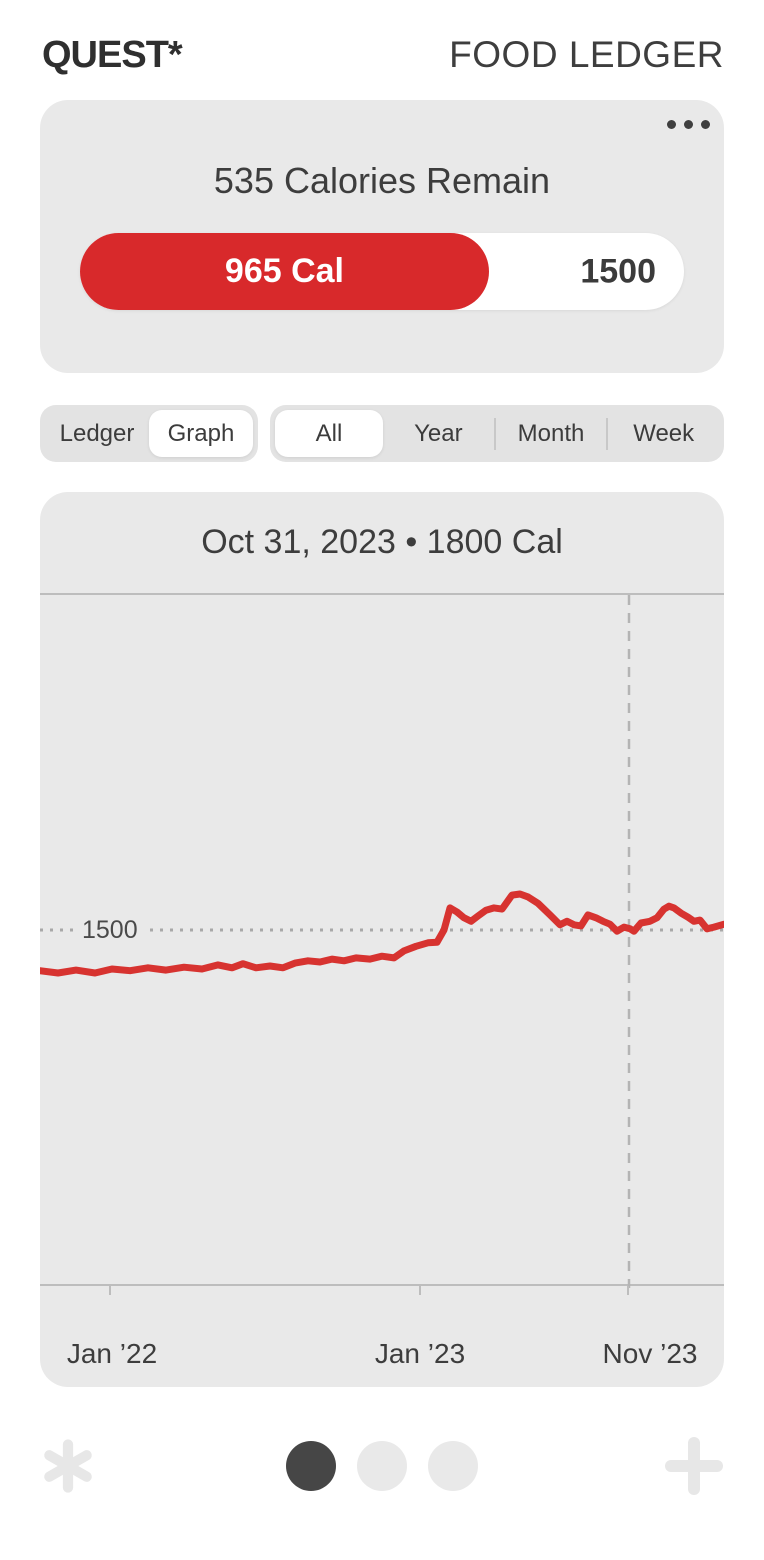 This screenshot has height=1560, width=764. What do you see at coordinates (438, 433) in the screenshot?
I see `seg-option-year: Year` at bounding box center [438, 433].